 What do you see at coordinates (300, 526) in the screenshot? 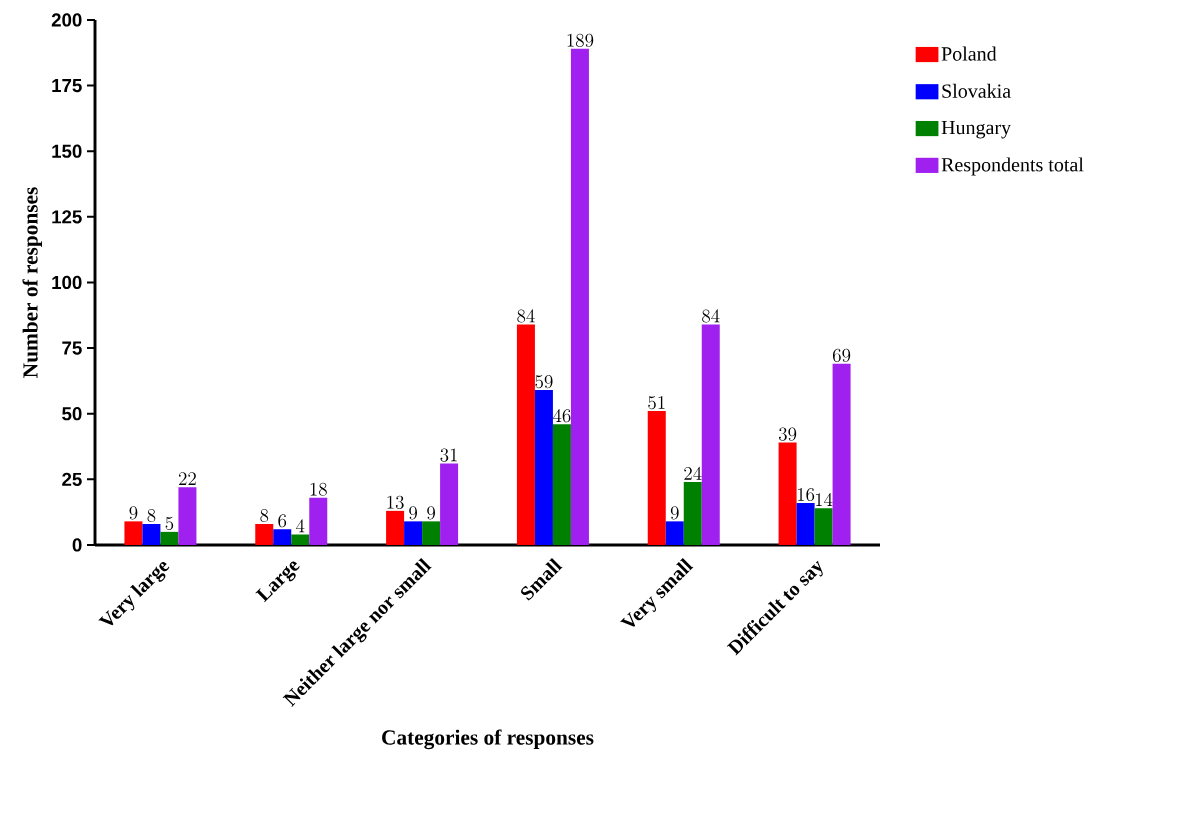
I see `data-label: 4` at bounding box center [300, 526].